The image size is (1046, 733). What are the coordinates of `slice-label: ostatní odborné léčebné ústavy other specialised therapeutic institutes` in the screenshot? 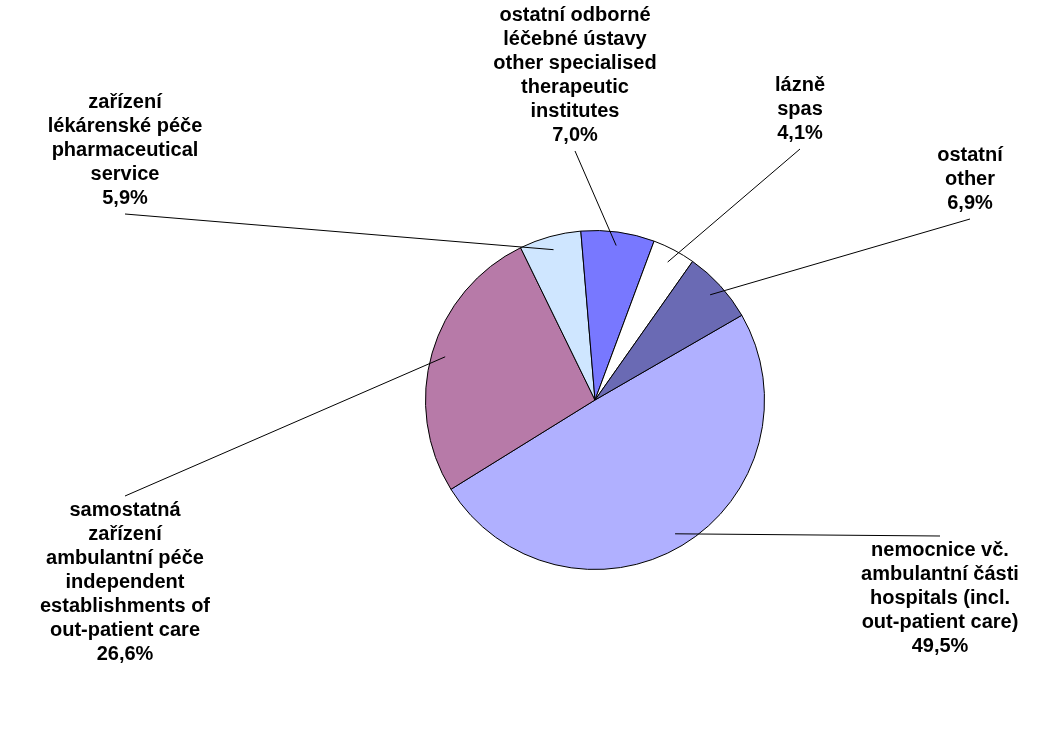 It's located at (575, 61).